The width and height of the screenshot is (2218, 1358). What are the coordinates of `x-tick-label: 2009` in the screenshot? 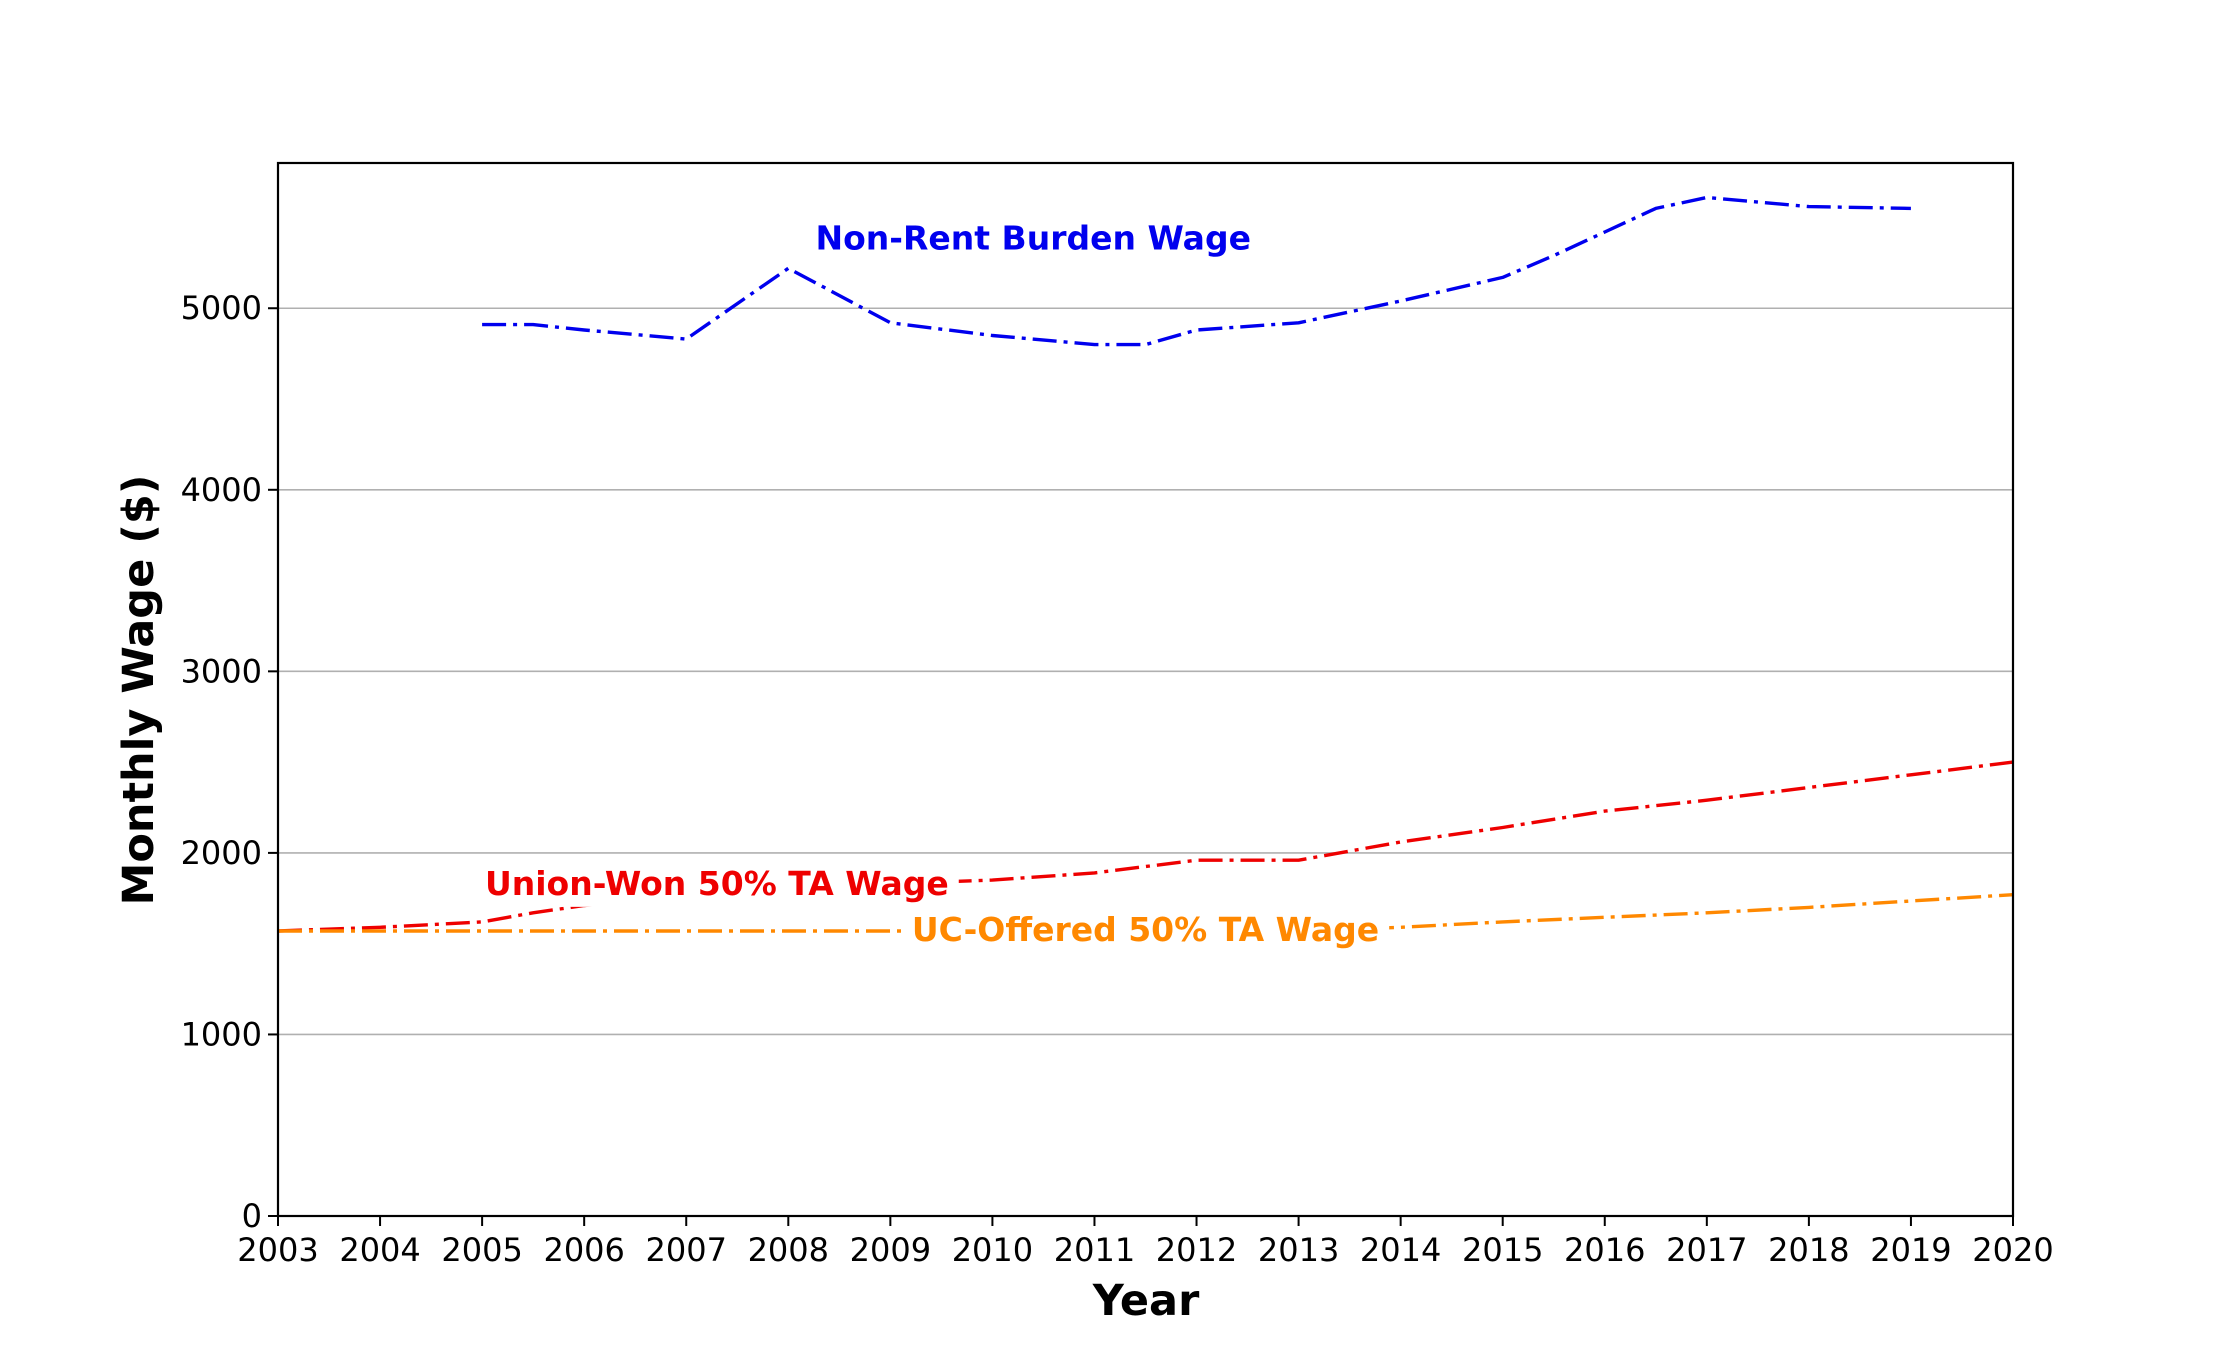 It's located at (890, 1250).